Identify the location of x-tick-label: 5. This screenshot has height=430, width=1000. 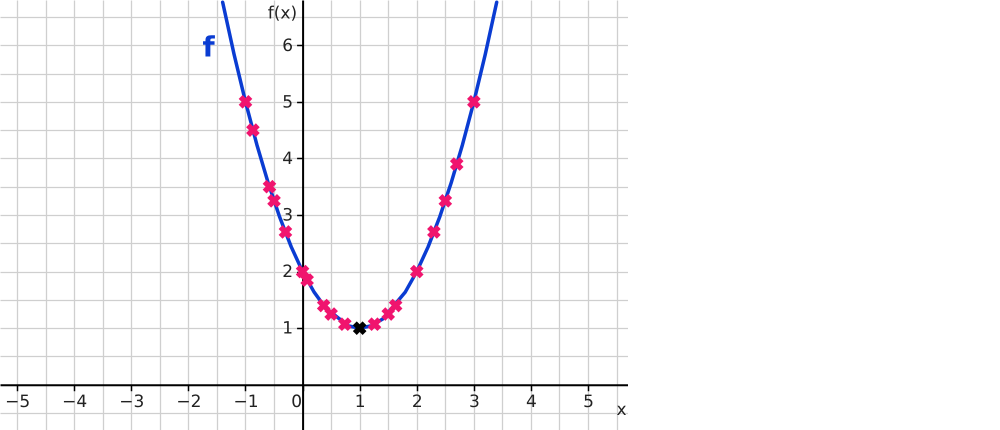
(588, 402).